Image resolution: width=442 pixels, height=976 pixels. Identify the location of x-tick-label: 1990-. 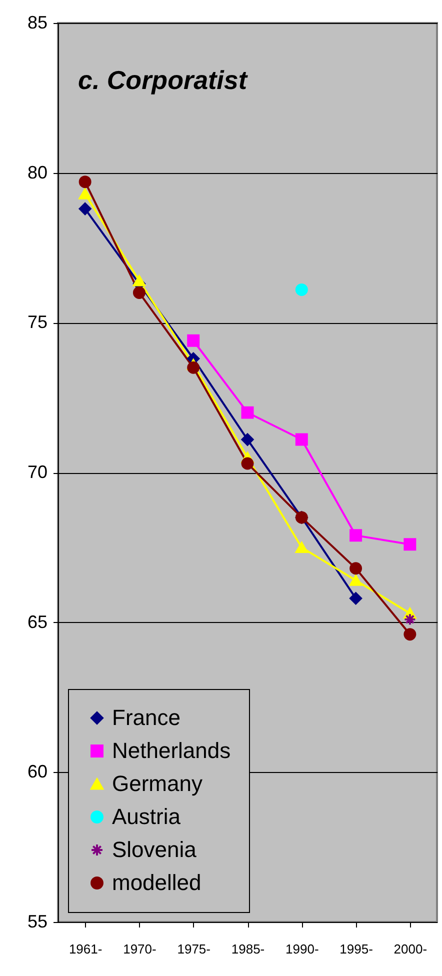
(302, 949).